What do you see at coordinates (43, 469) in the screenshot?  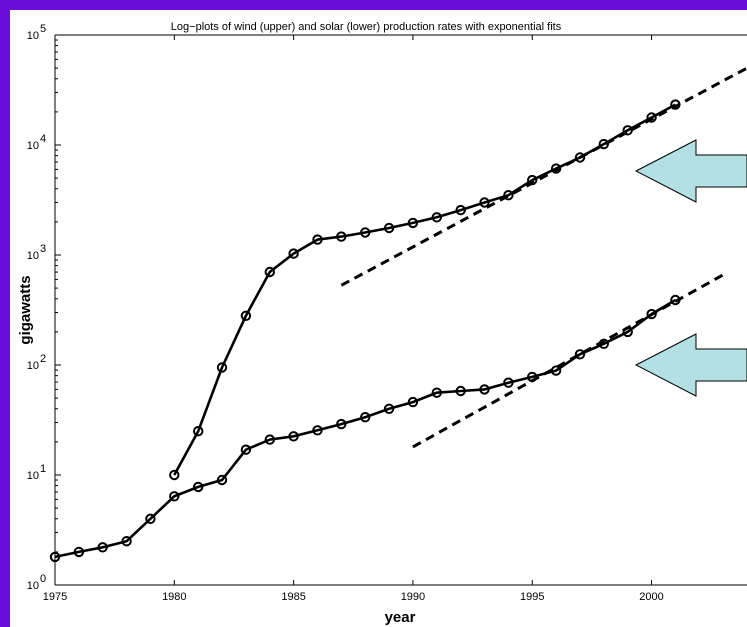 I see `y-tick-exponent: 1` at bounding box center [43, 469].